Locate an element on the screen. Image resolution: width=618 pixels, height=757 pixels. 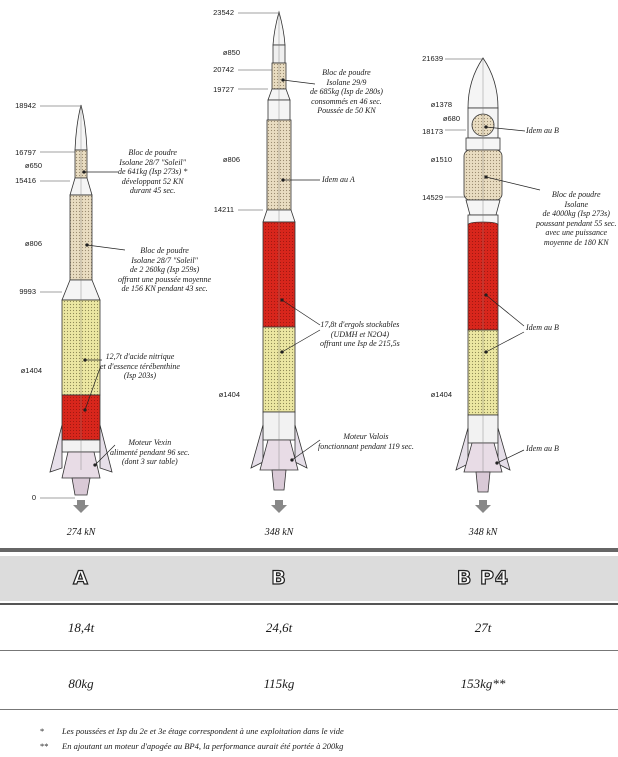
dim-bp4-dia3: ø1510 is located at coordinates (441, 159).